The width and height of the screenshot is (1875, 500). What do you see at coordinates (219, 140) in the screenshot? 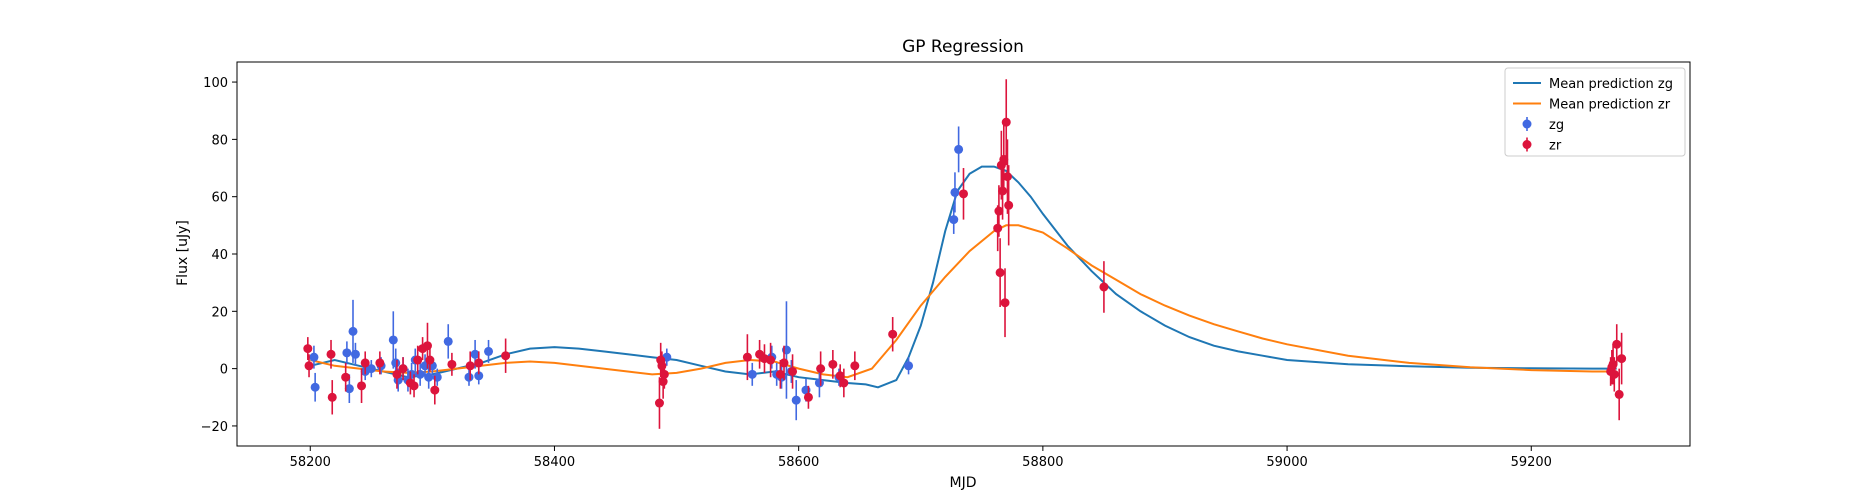
I see `y-tick-label: 80` at bounding box center [219, 140].